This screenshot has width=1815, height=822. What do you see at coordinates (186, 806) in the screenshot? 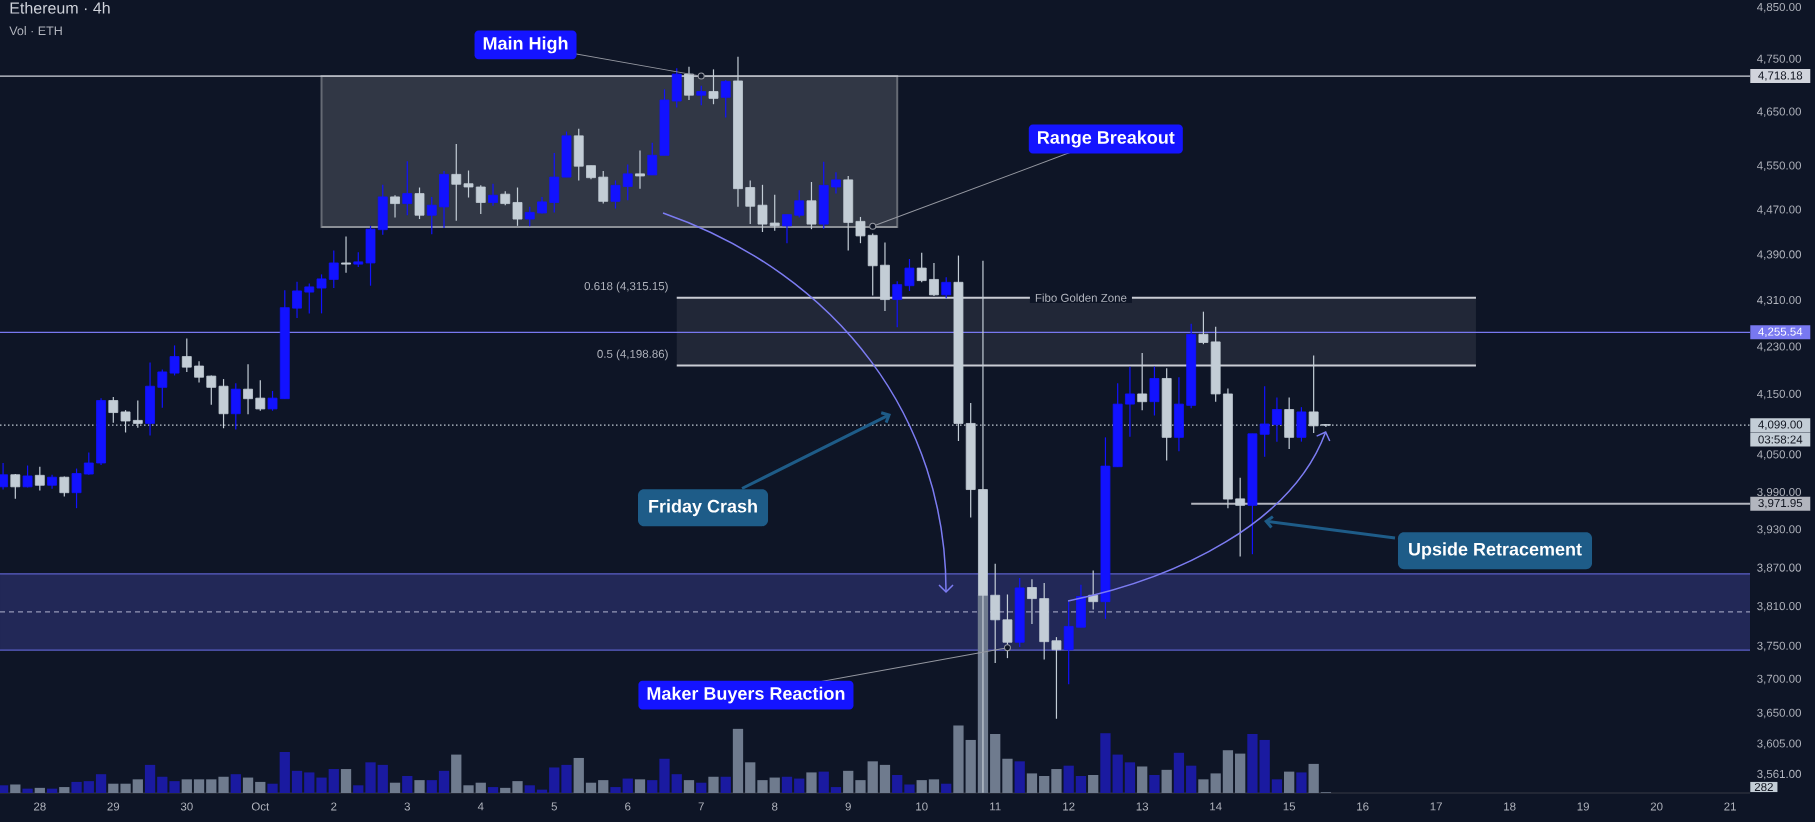
I see `x-tick-label: 30` at bounding box center [186, 806].